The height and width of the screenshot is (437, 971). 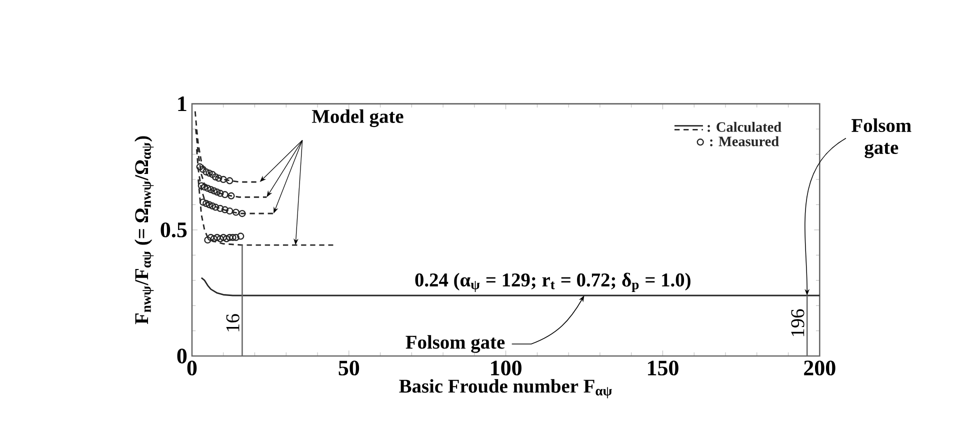 What do you see at coordinates (233, 323) in the screenshot?
I see `ref-line-label: 16` at bounding box center [233, 323].